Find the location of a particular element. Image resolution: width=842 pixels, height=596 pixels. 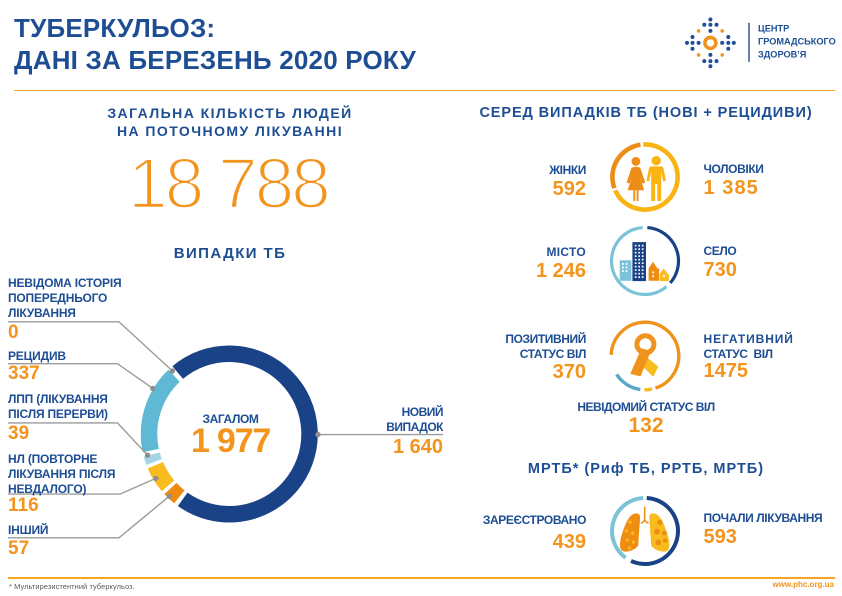

svg-text: ГРОМАДСЬКОГО is located at coordinates (797, 42).